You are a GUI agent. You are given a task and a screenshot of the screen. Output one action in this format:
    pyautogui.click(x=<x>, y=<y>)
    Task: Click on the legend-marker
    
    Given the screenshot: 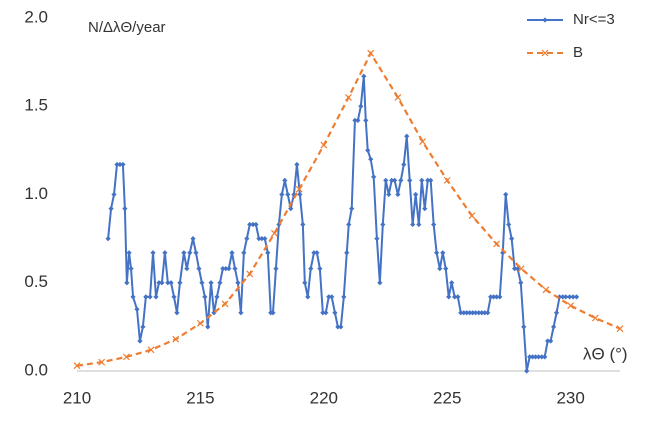 What is the action you would take?
    pyautogui.click(x=545, y=53)
    